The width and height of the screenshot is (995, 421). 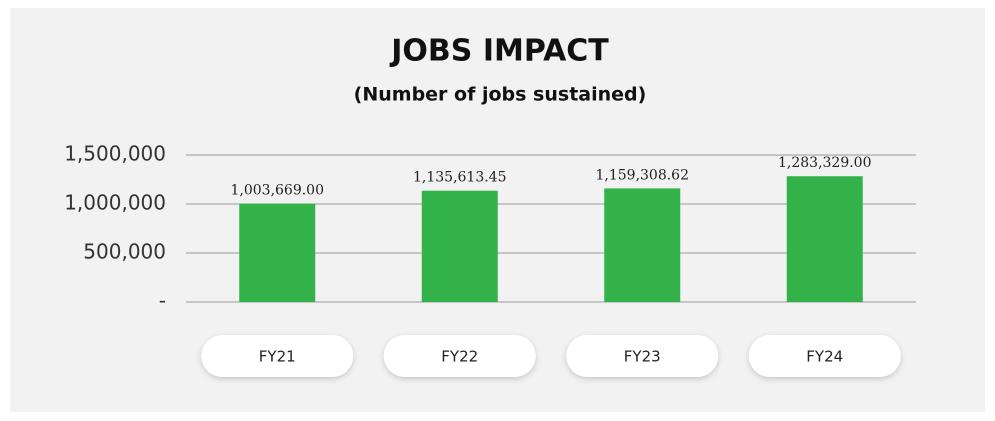 I want to click on chart-subtitle: (Number of jobs sustained), so click(x=500, y=95).